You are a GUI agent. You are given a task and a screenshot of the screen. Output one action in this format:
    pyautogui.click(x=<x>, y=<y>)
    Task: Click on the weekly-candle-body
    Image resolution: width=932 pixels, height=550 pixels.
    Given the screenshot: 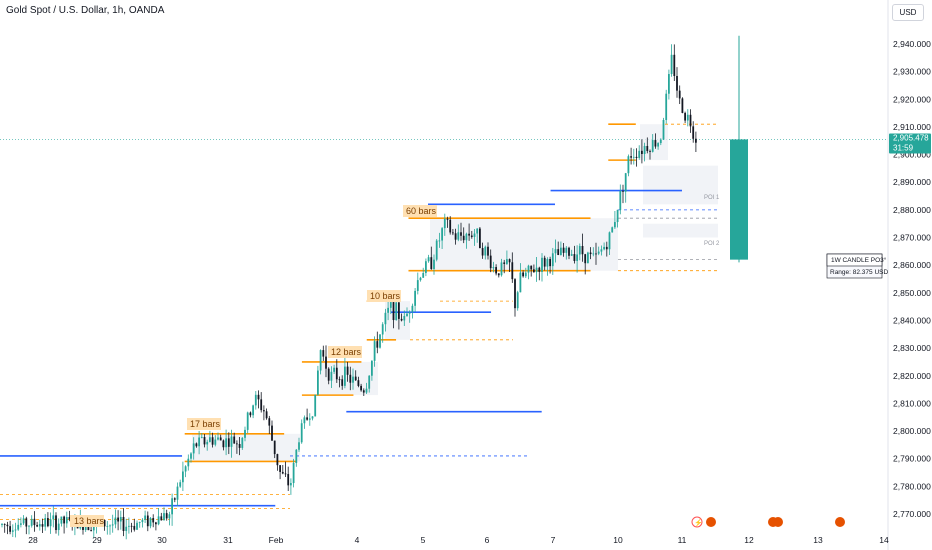 What is the action you would take?
    pyautogui.click(x=739, y=199)
    